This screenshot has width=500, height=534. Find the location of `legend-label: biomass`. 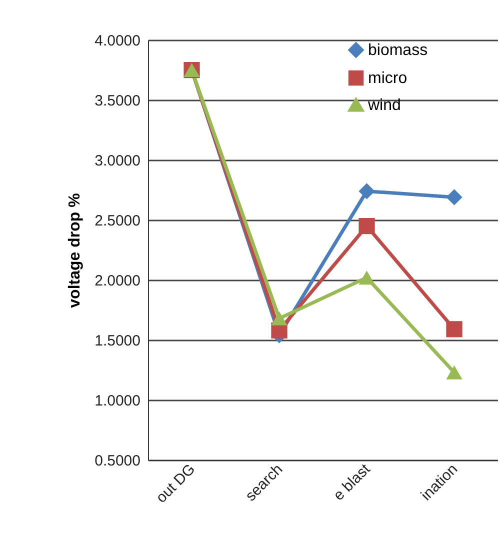

legend-label: biomass is located at coordinates (398, 50).